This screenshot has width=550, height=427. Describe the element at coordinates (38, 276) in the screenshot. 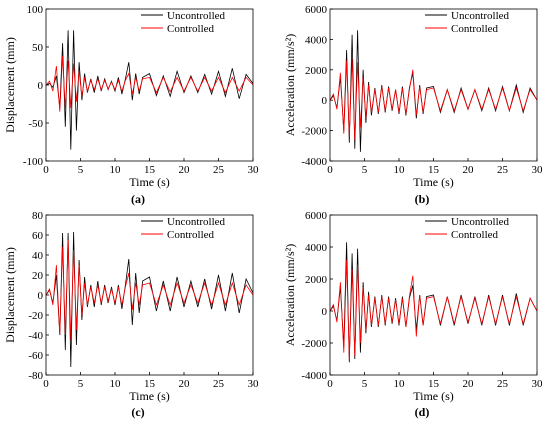

I see `y-tick-label: 20` at that location.